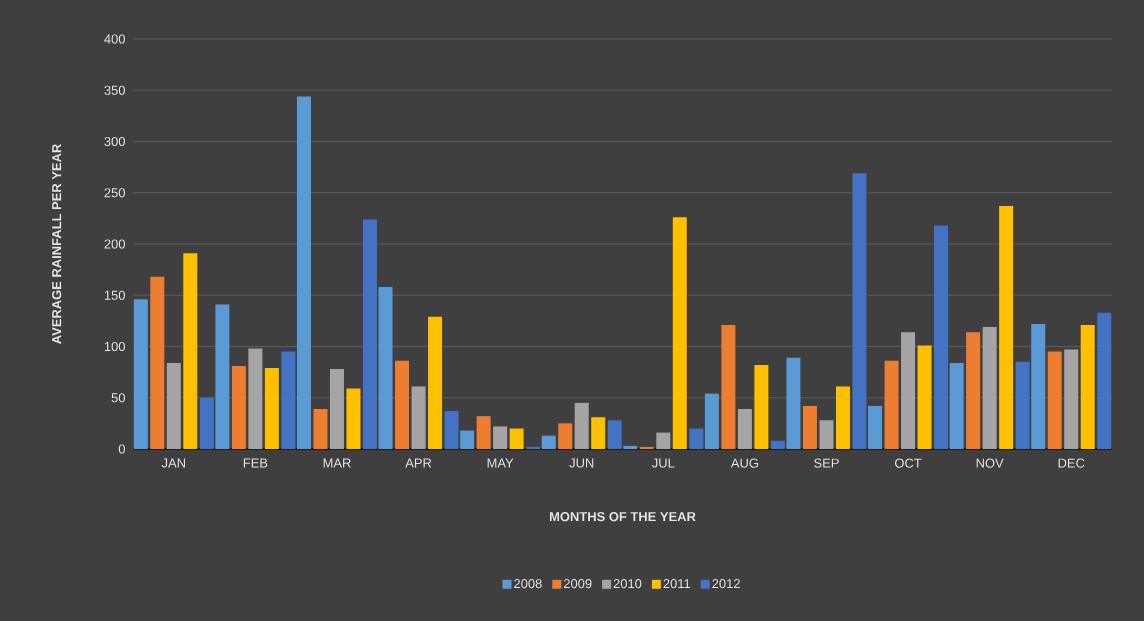 The image size is (1144, 621). What do you see at coordinates (627, 584) in the screenshot?
I see `legend-label: 2010` at bounding box center [627, 584].